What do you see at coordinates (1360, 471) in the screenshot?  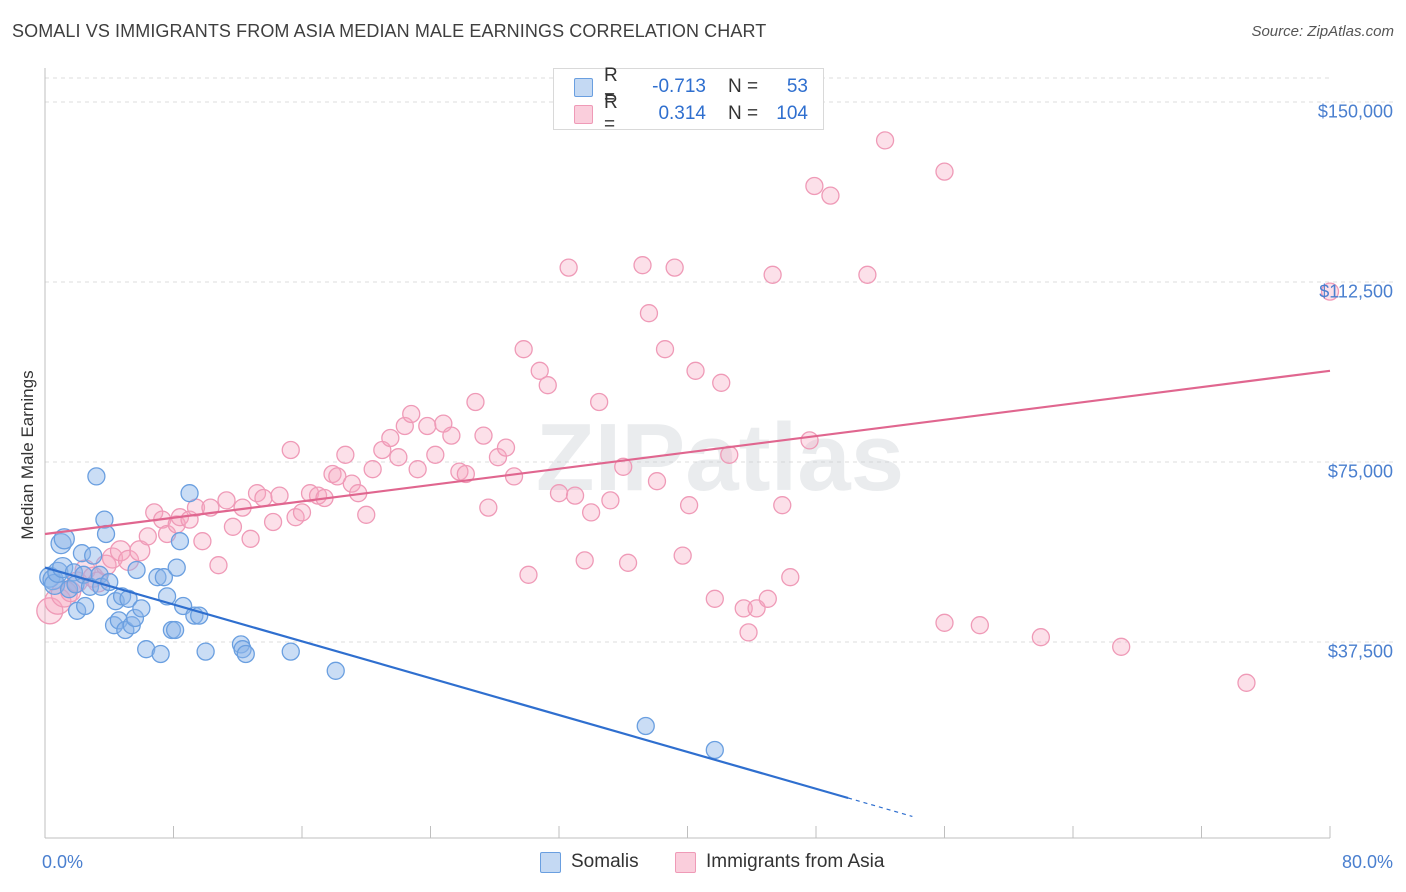 I see `y-tick-label: $75,000` at bounding box center [1360, 471].